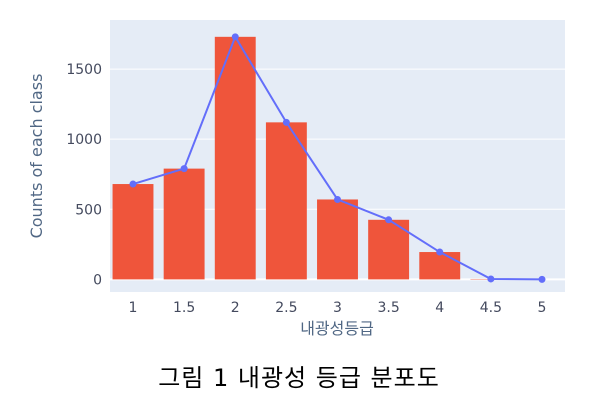 This screenshot has width=598, height=413. I want to click on y-tick-label: 1000, so click(84, 140).